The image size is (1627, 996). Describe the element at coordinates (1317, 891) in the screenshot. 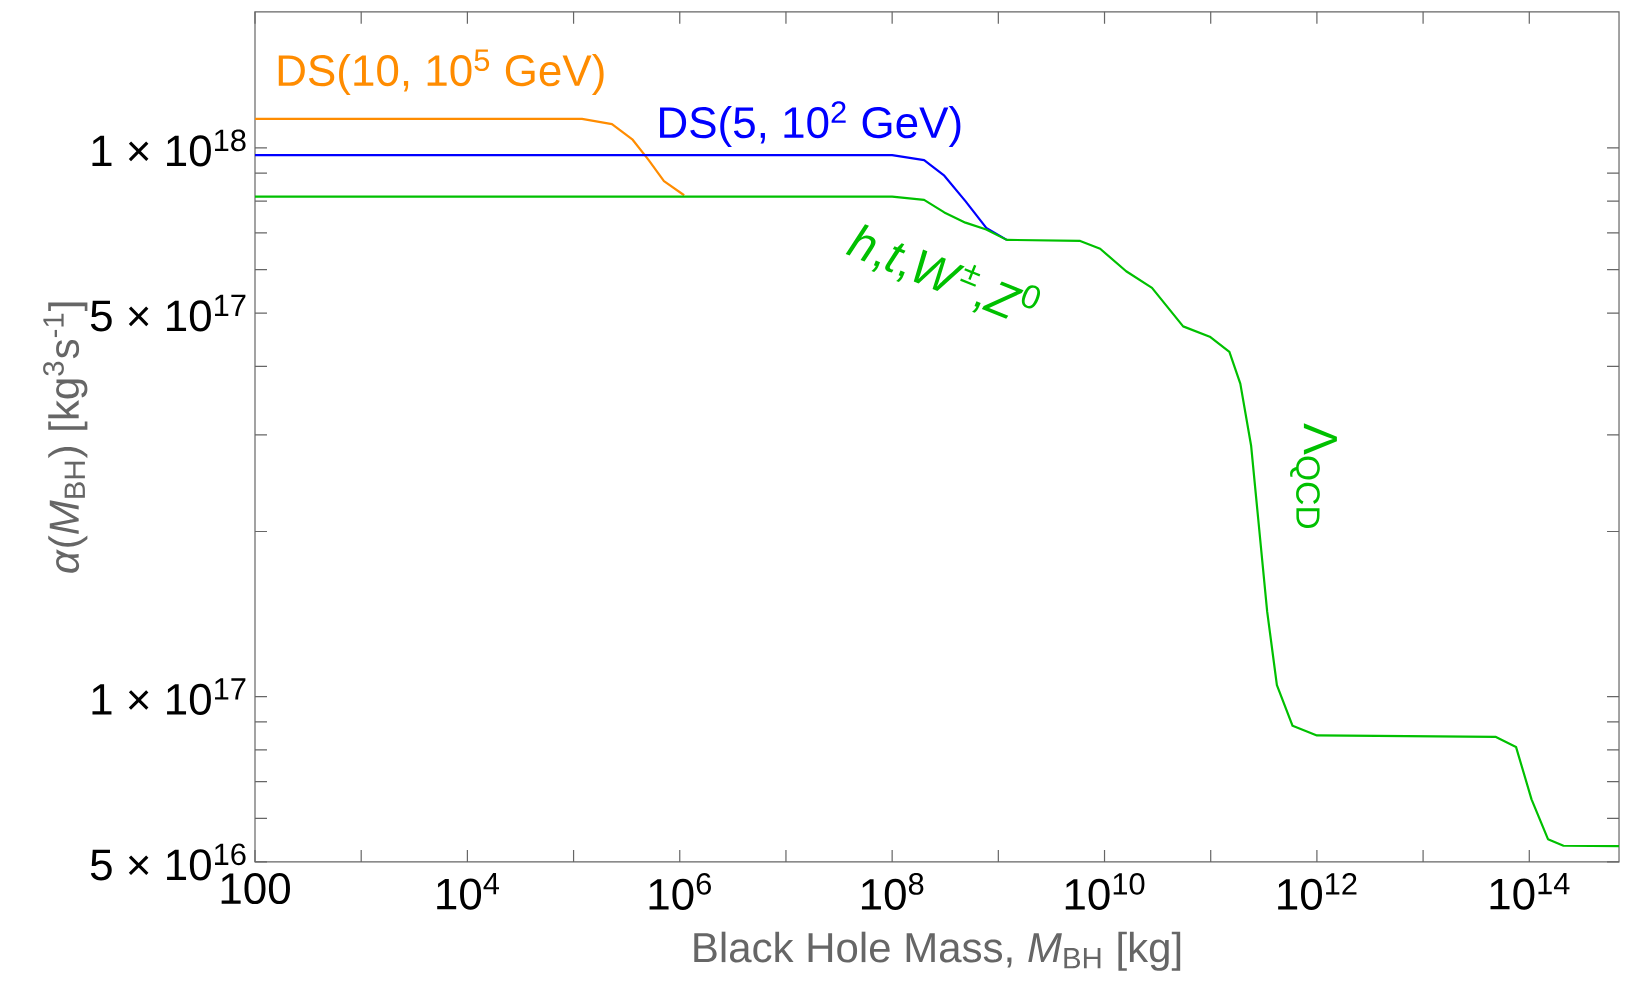

I see `x-tick-label: 10$^{12}$` at that location.